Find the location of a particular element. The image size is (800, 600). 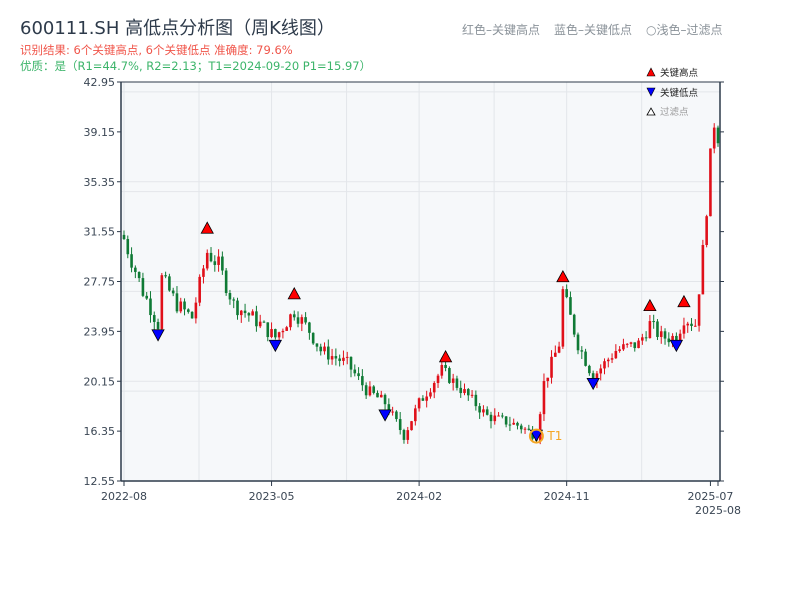

t1-marker is located at coordinates (536, 436).